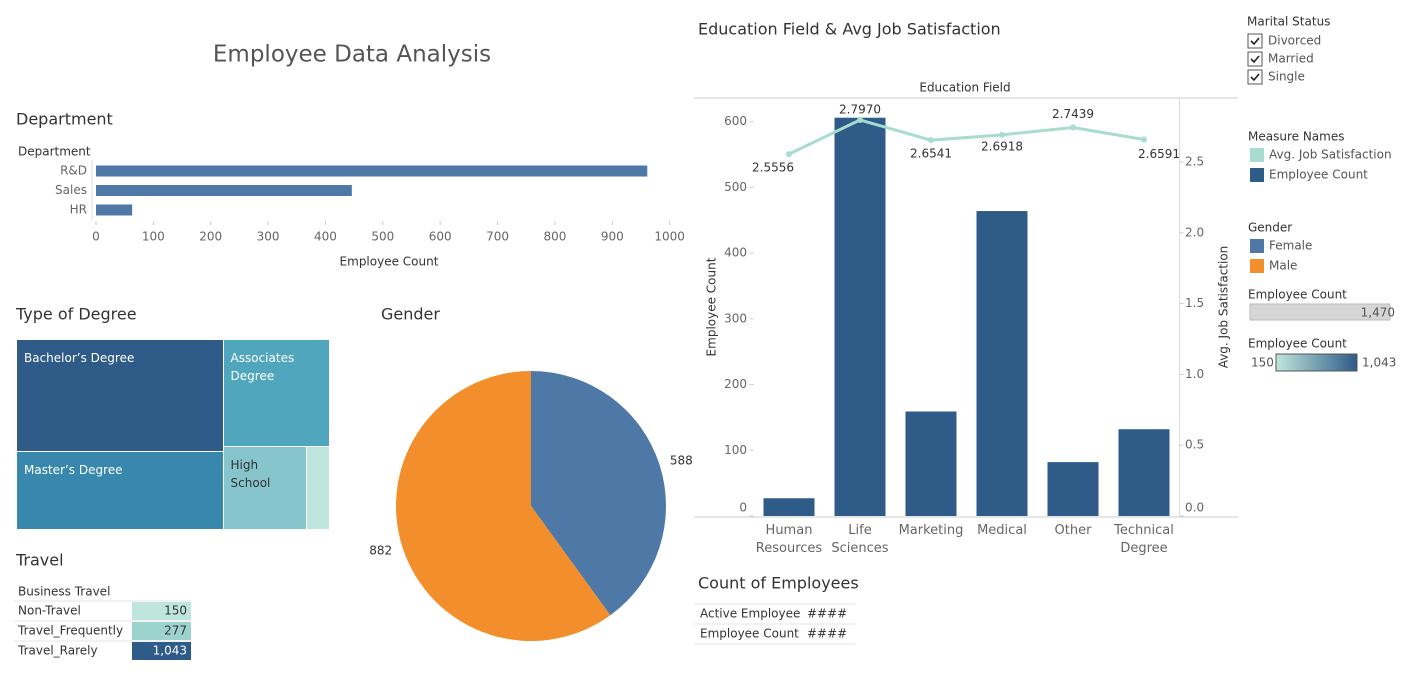 This screenshot has width=1410, height=689. Describe the element at coordinates (612, 237) in the screenshot. I see `x-tick-label: 900` at that location.